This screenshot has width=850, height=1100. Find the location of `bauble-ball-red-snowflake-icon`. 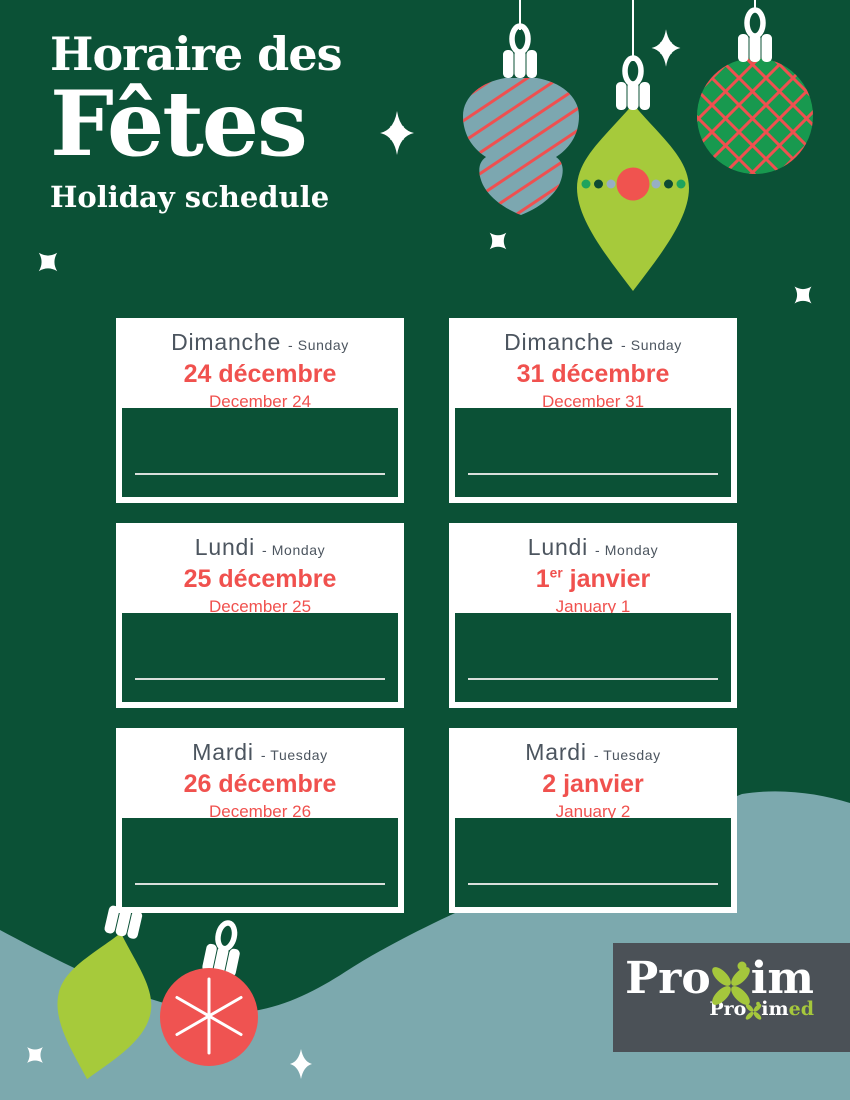

bauble-ball-red-snowflake-icon is located at coordinates (209, 993).